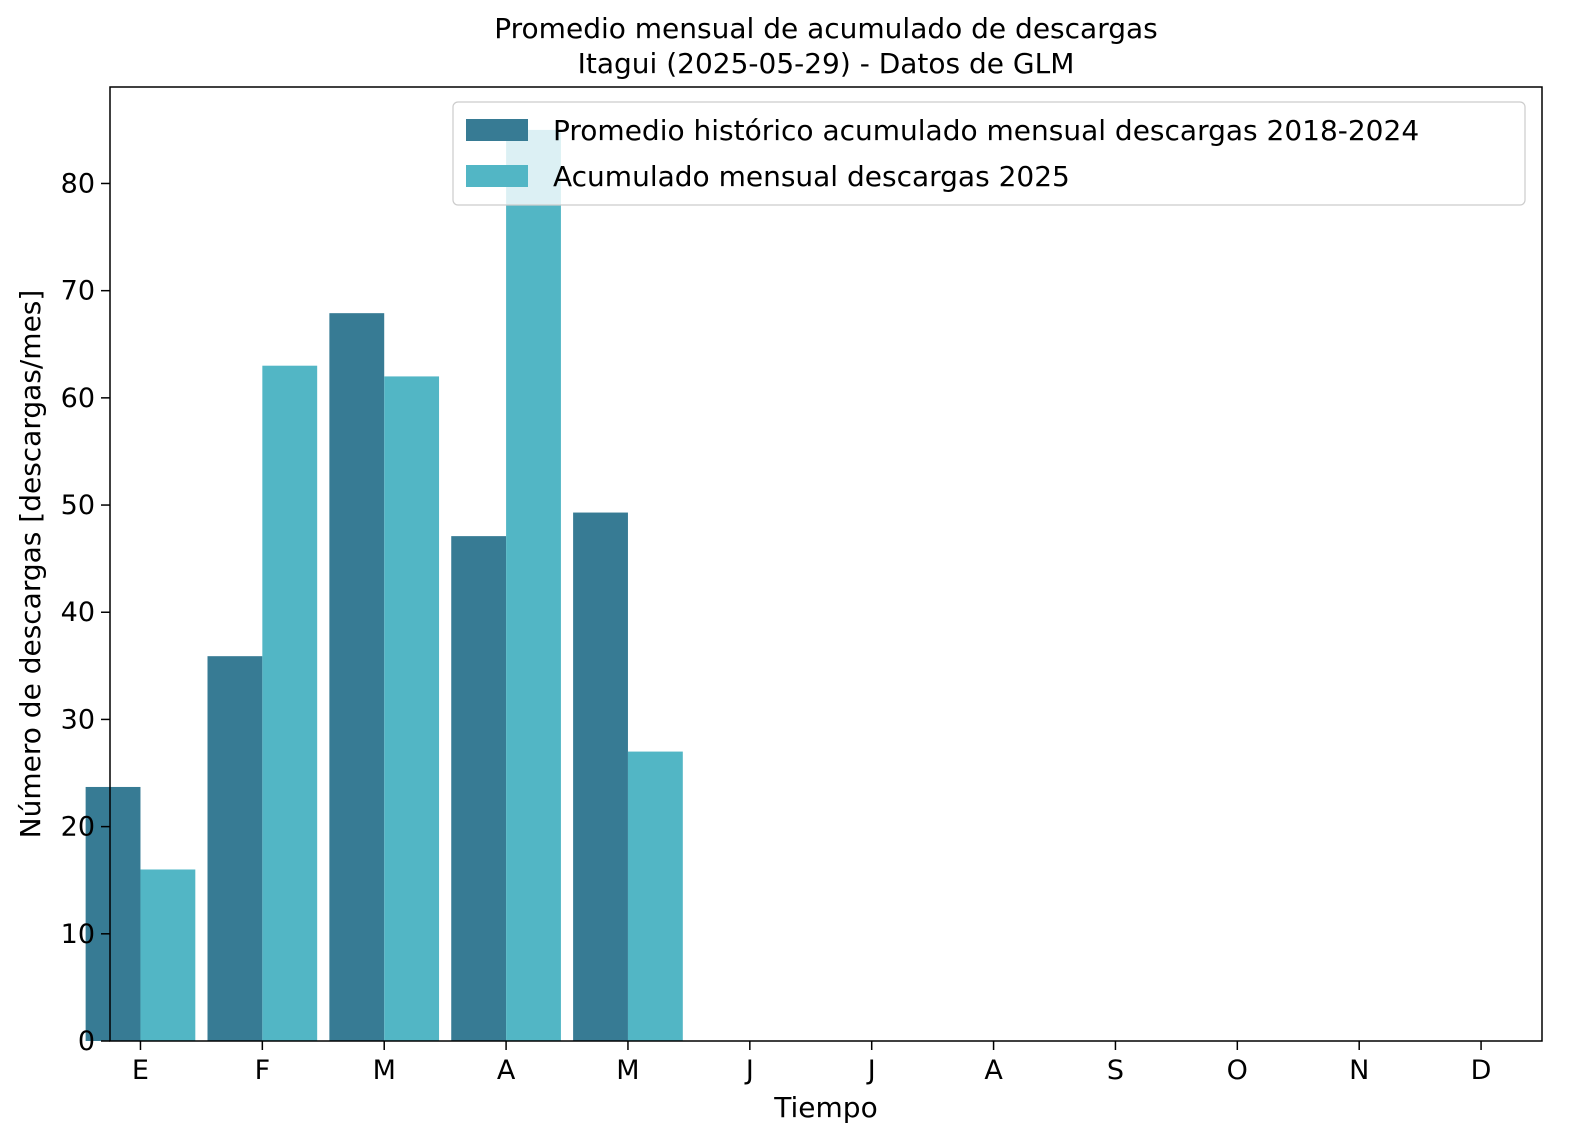 The width and height of the screenshot is (1577, 1147). Describe the element at coordinates (655, 896) in the screenshot. I see `bar-2025-5-m` at that location.